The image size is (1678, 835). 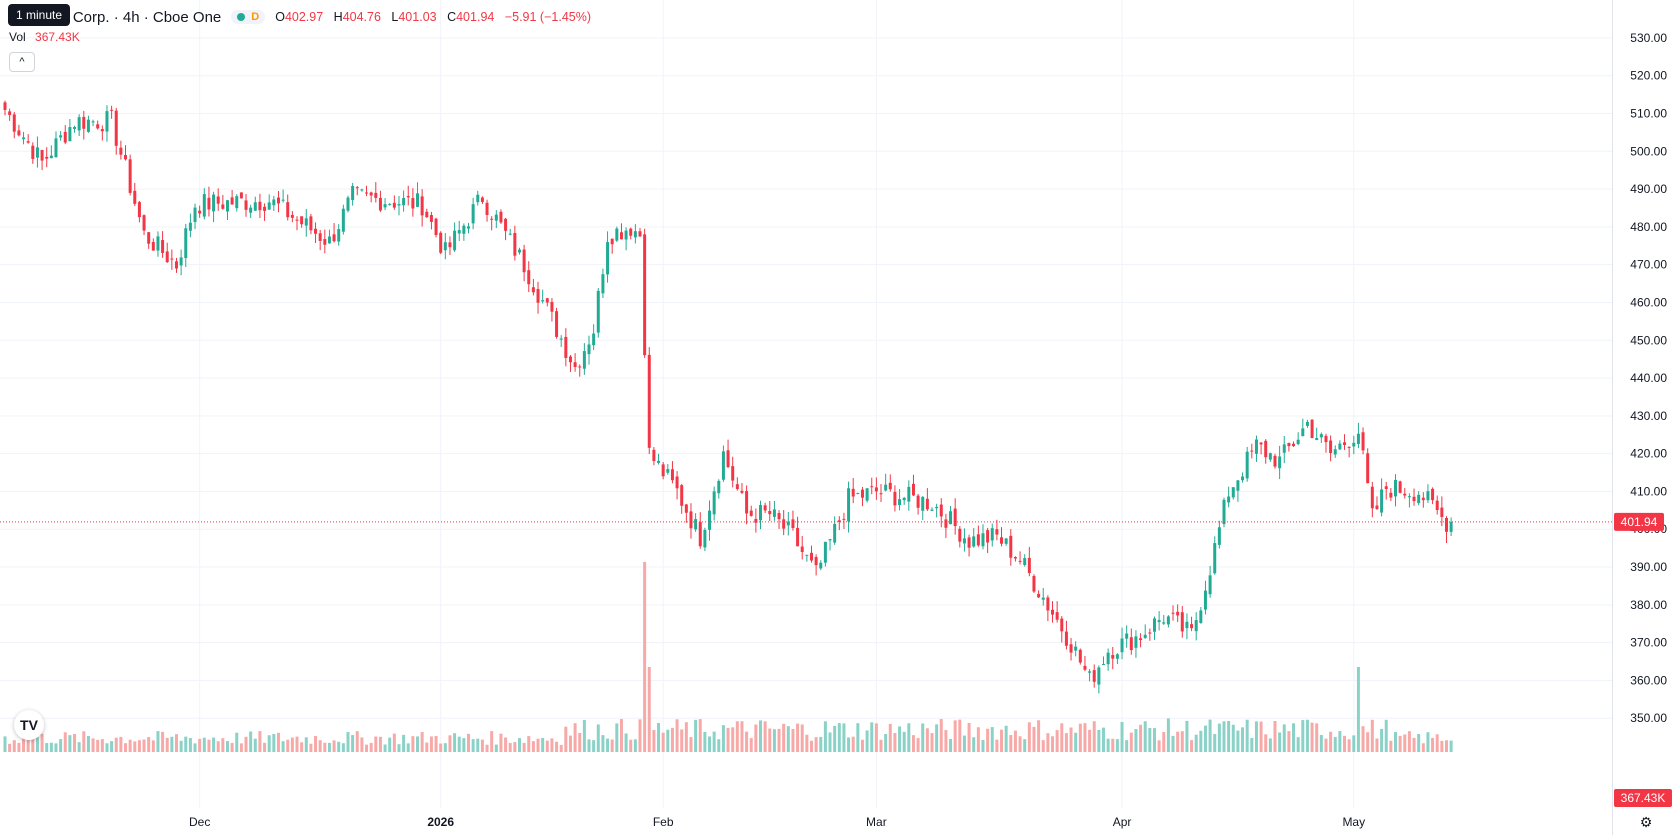 What do you see at coordinates (255, 17) in the screenshot?
I see `data-badge: D` at bounding box center [255, 17].